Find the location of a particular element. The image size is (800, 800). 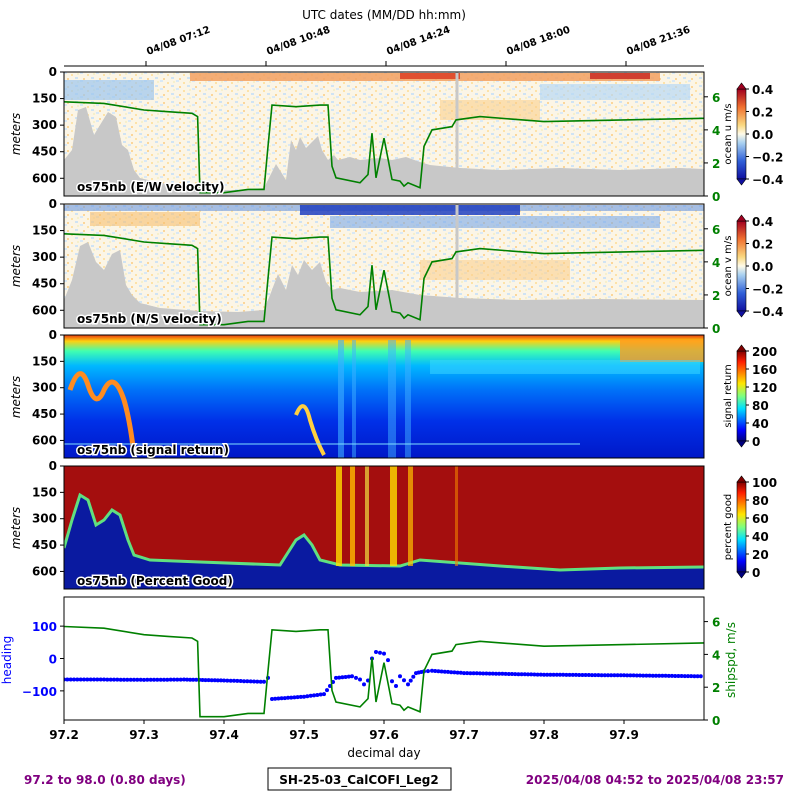

colorbar-tick-label: 0.0 is located at coordinates (762, 267).